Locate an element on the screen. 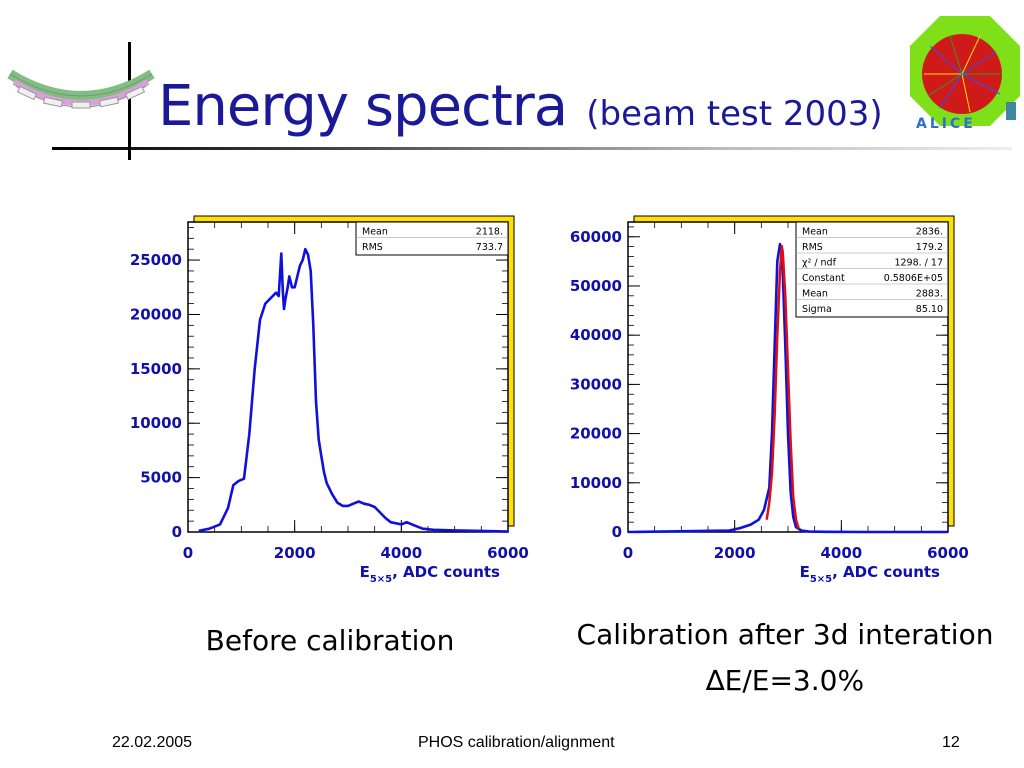  alice-logo-icon: ALICE is located at coordinates (965, 74).